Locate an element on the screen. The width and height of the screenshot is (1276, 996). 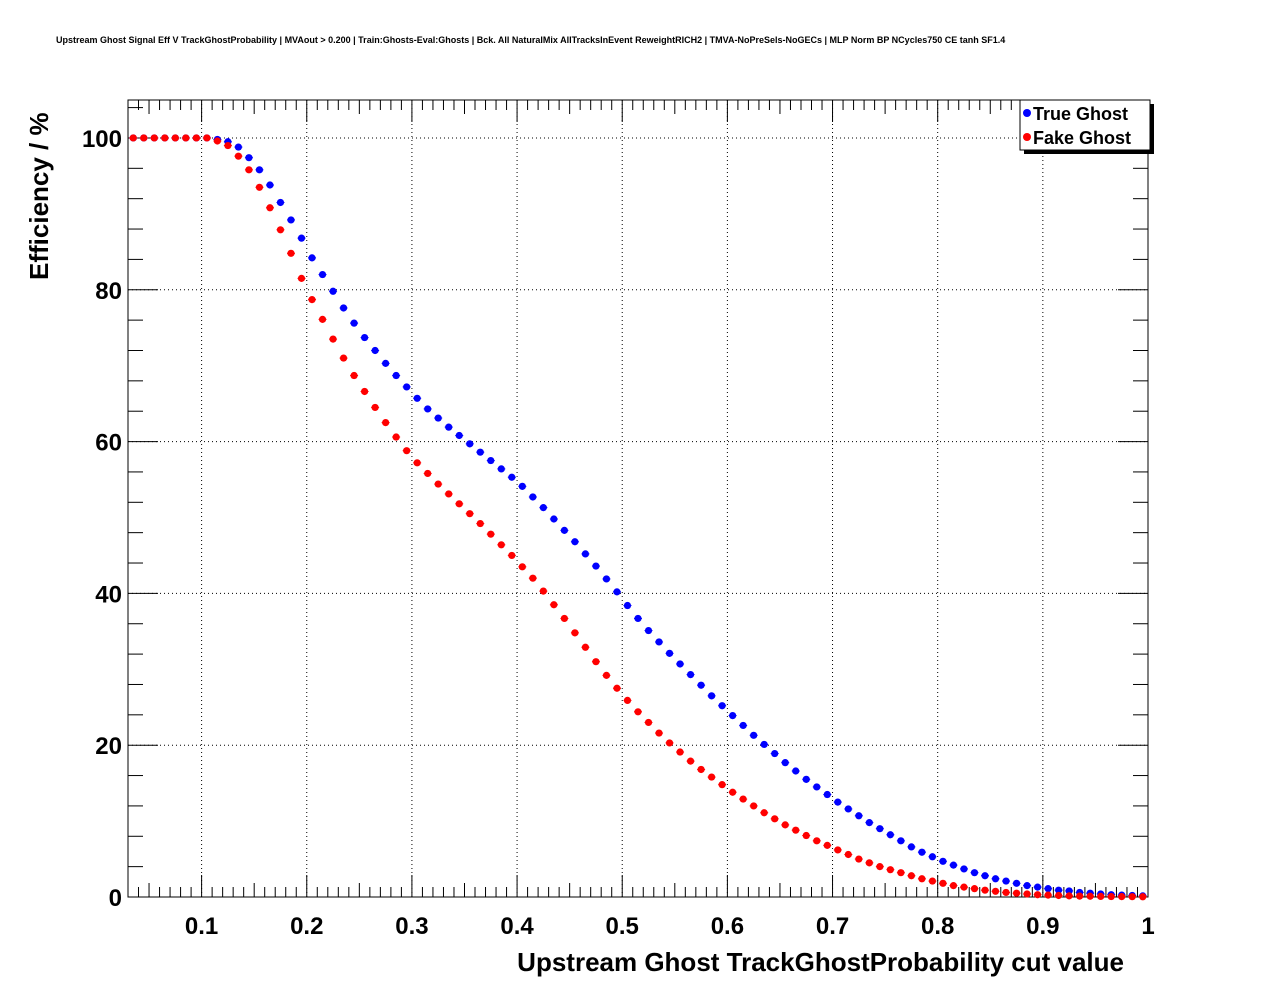
x-tick-label: 0.6 is located at coordinates (727, 926).